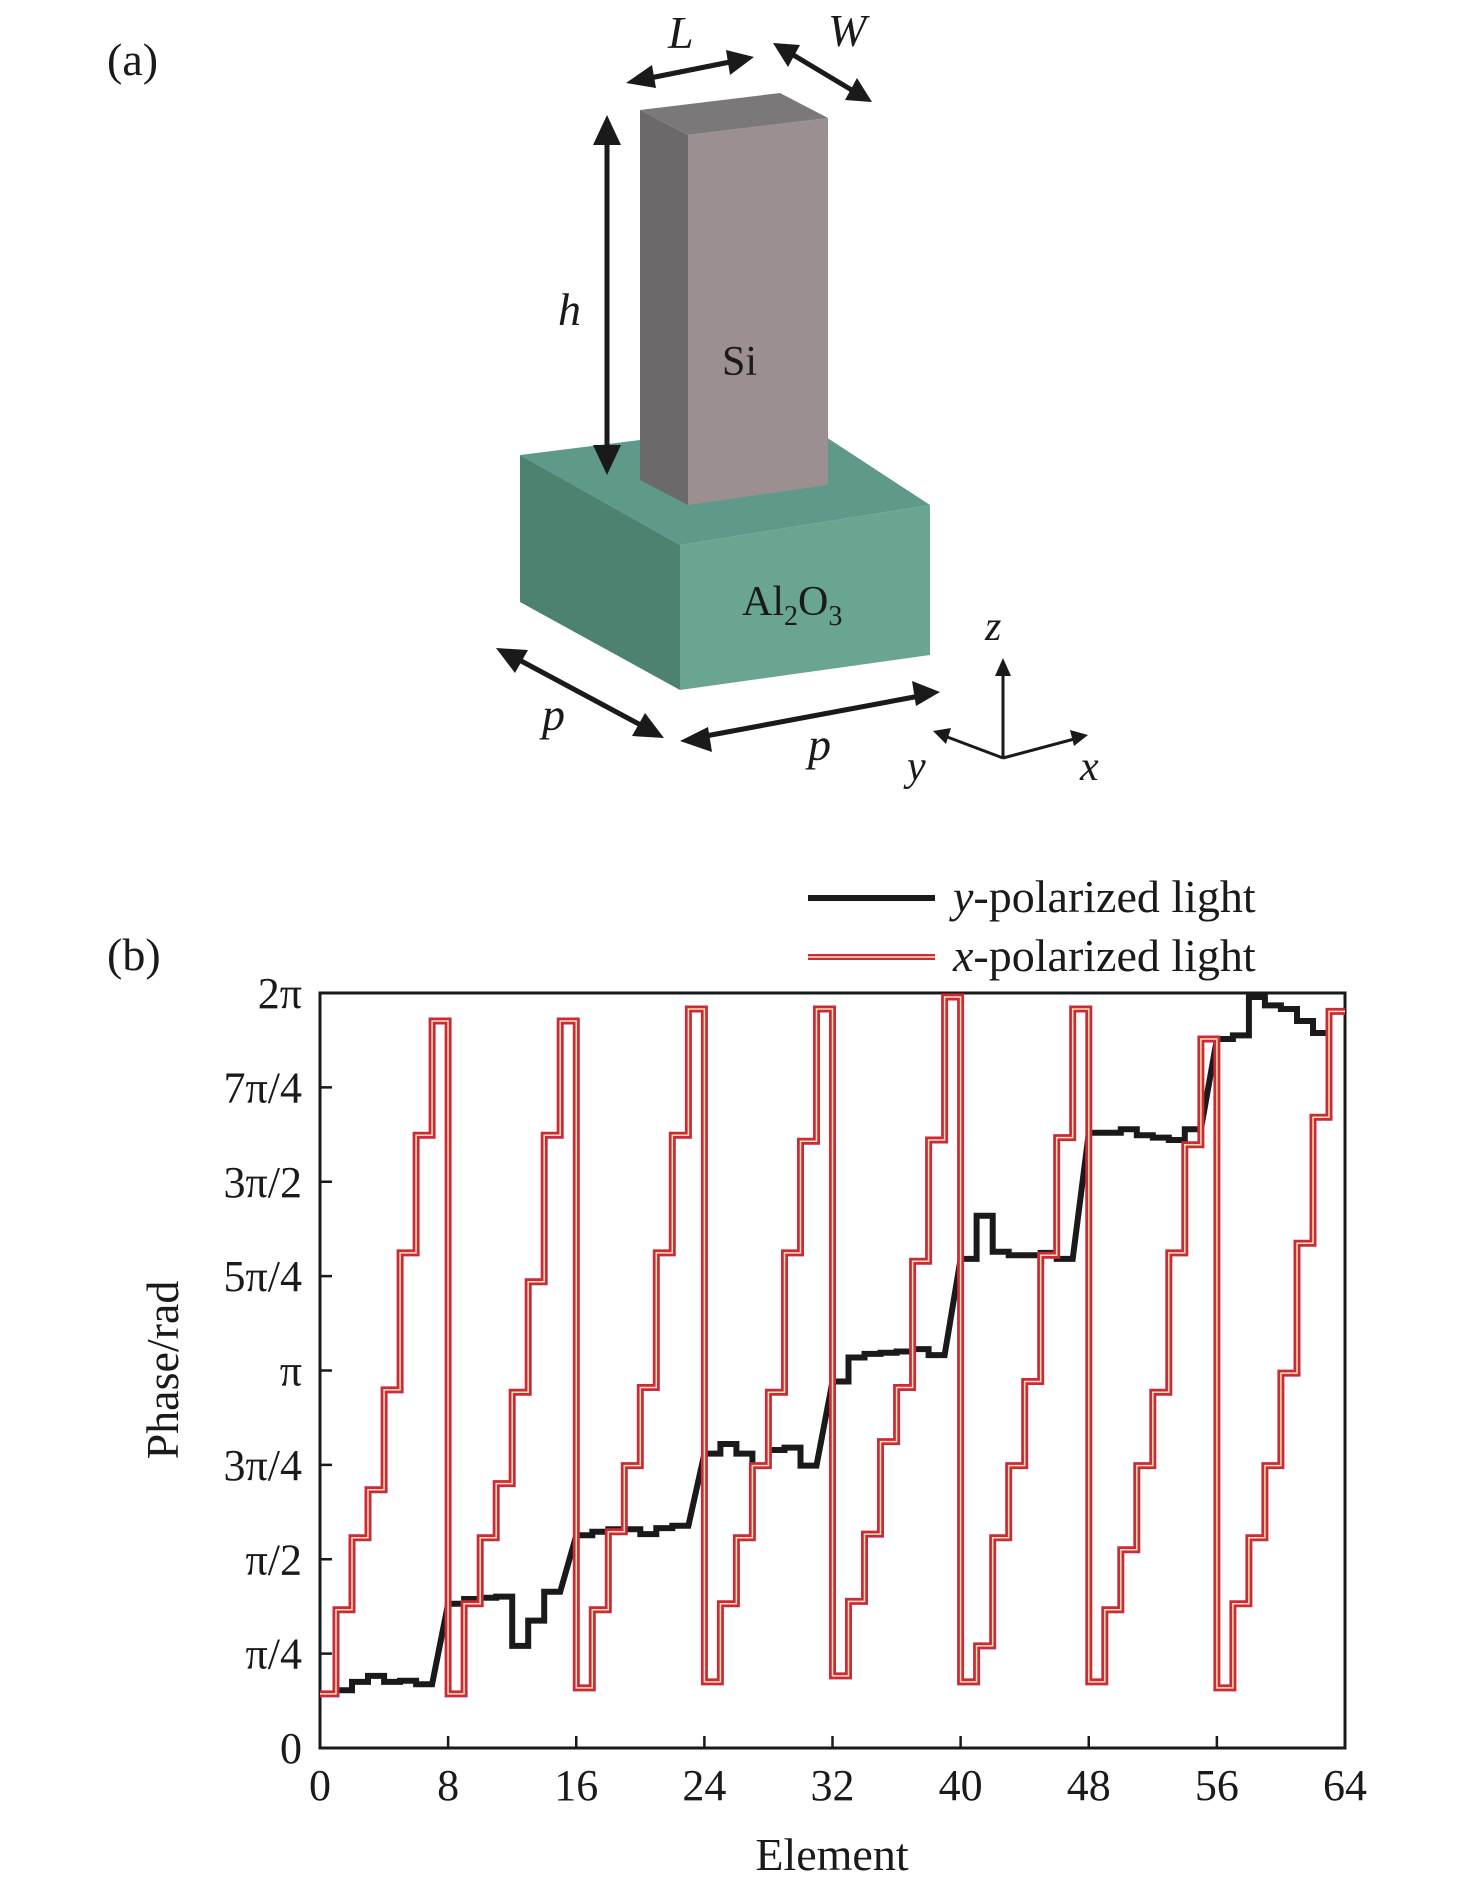  I want to click on y-axis-title: Phase/rad, so click(162, 1370).